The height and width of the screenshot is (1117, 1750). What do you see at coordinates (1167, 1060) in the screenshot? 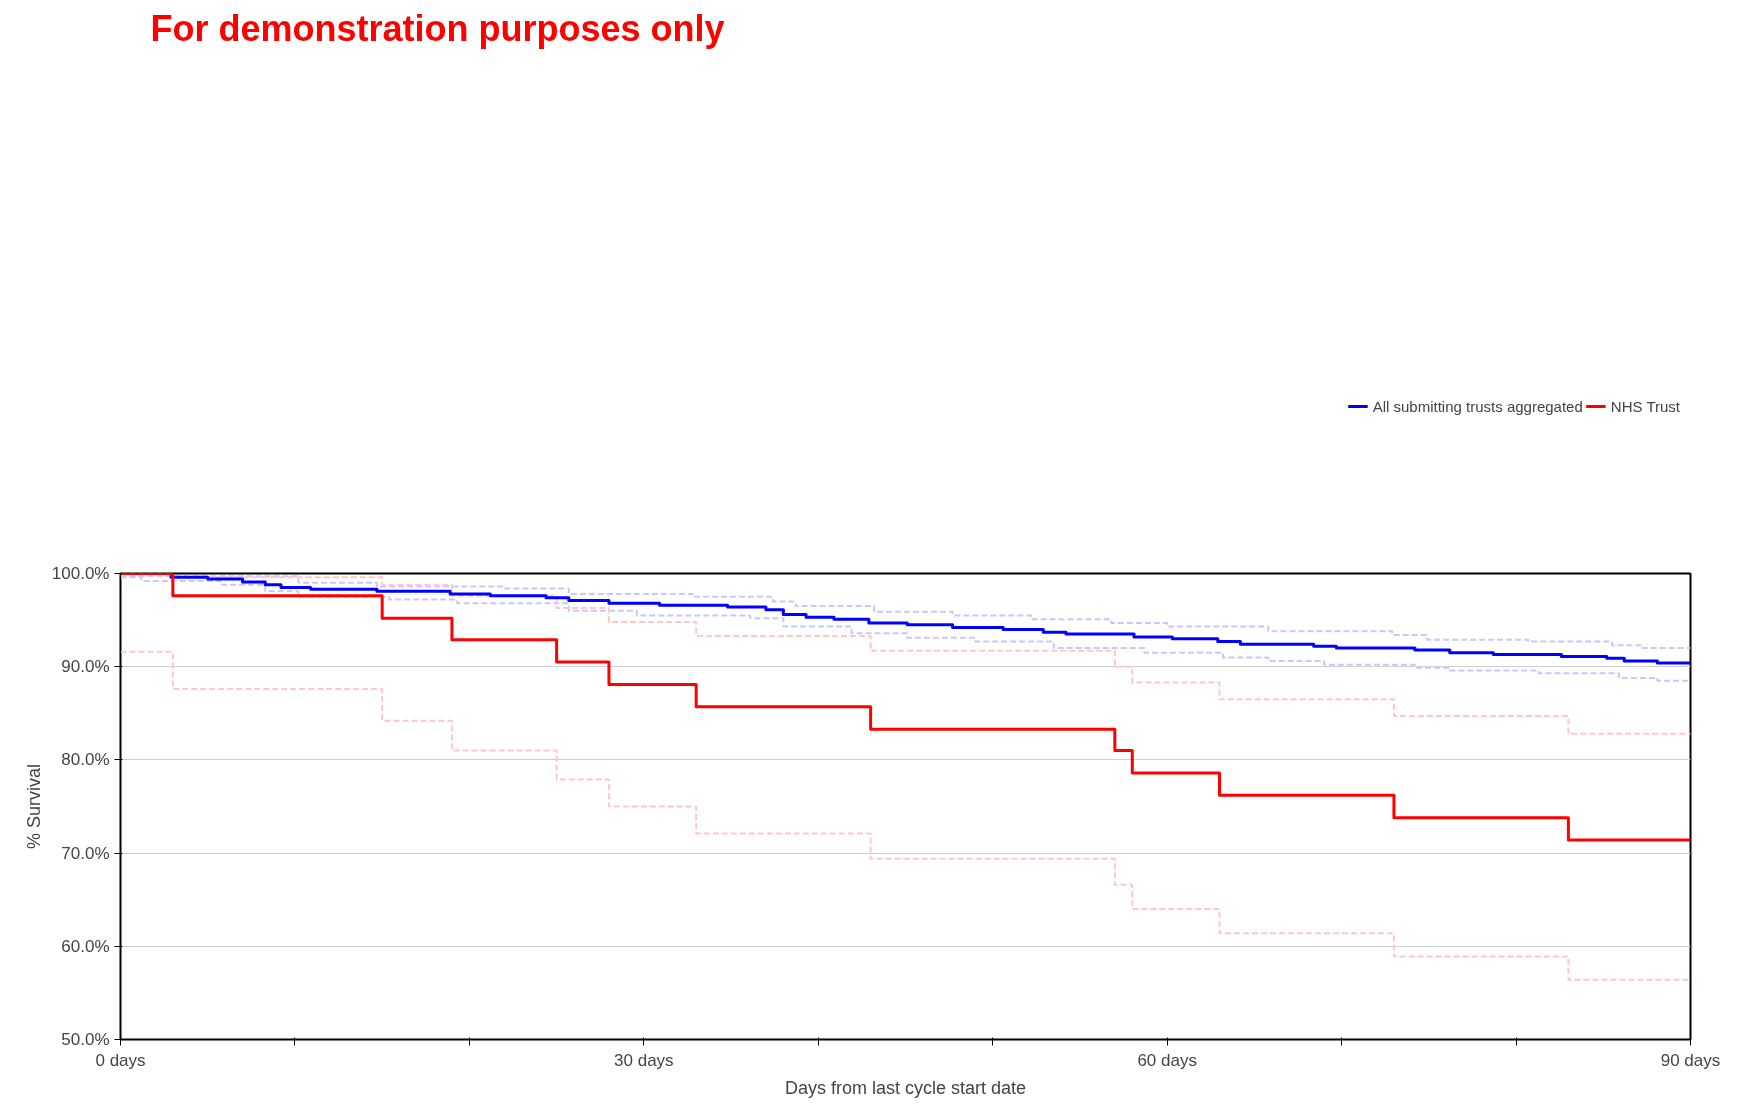
I see `x-tick-label: 60 days` at bounding box center [1167, 1060].